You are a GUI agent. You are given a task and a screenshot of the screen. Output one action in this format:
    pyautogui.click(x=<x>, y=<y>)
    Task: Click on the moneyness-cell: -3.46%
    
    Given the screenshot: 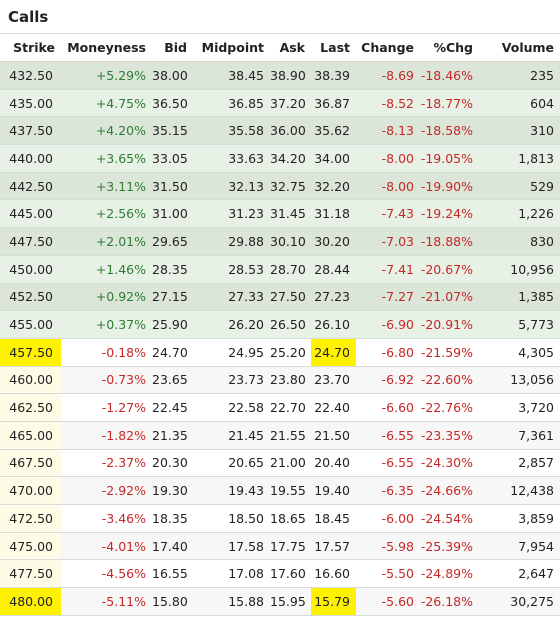 What is the action you would take?
    pyautogui.click(x=106, y=518)
    